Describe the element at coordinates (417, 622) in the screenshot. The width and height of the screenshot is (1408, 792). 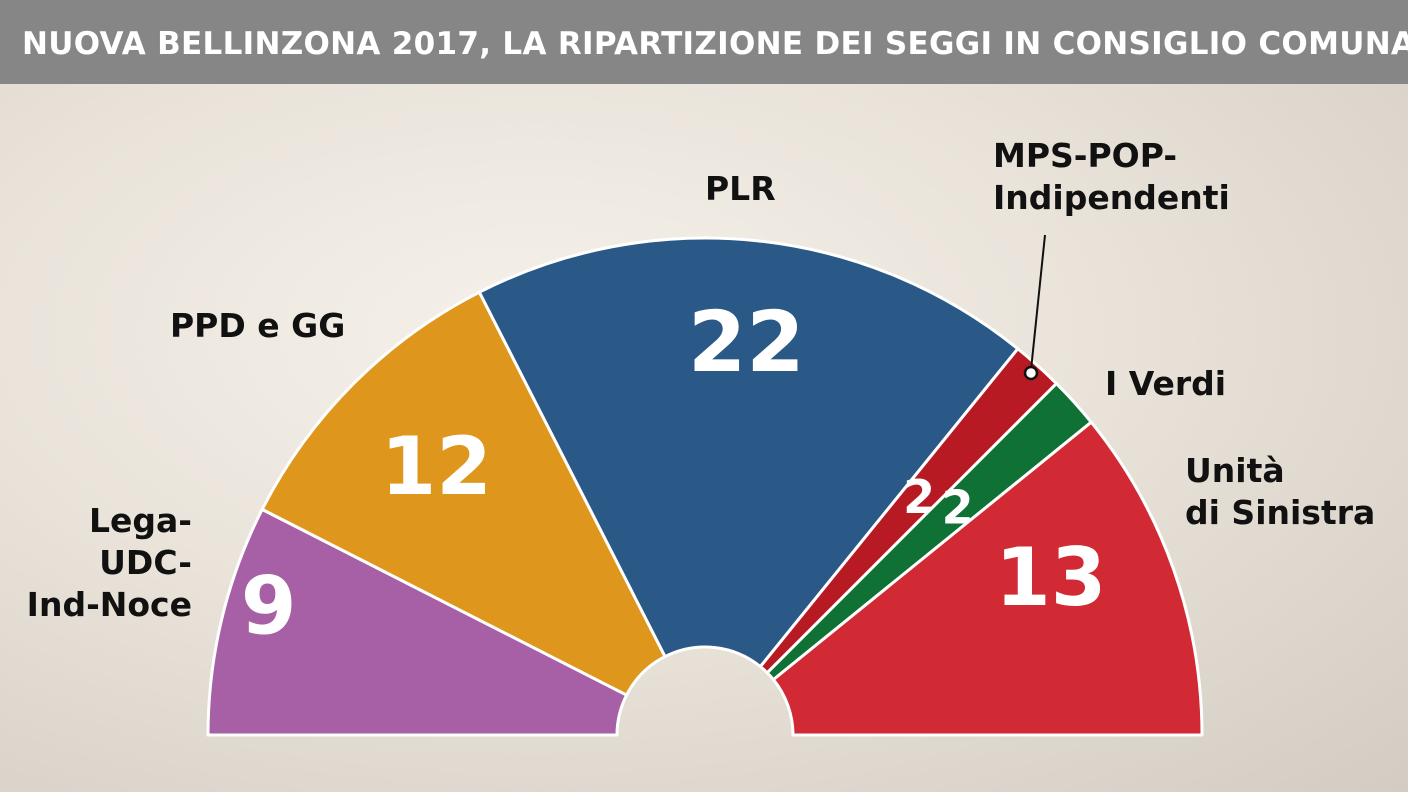
I see `seat-segment-lega-udc-ind-noce` at that location.